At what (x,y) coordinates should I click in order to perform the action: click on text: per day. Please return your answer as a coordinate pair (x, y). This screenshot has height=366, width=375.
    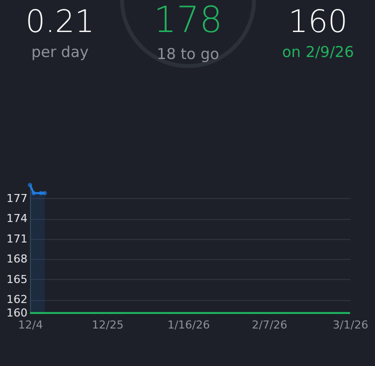
    Looking at the image, I should click on (60, 52).